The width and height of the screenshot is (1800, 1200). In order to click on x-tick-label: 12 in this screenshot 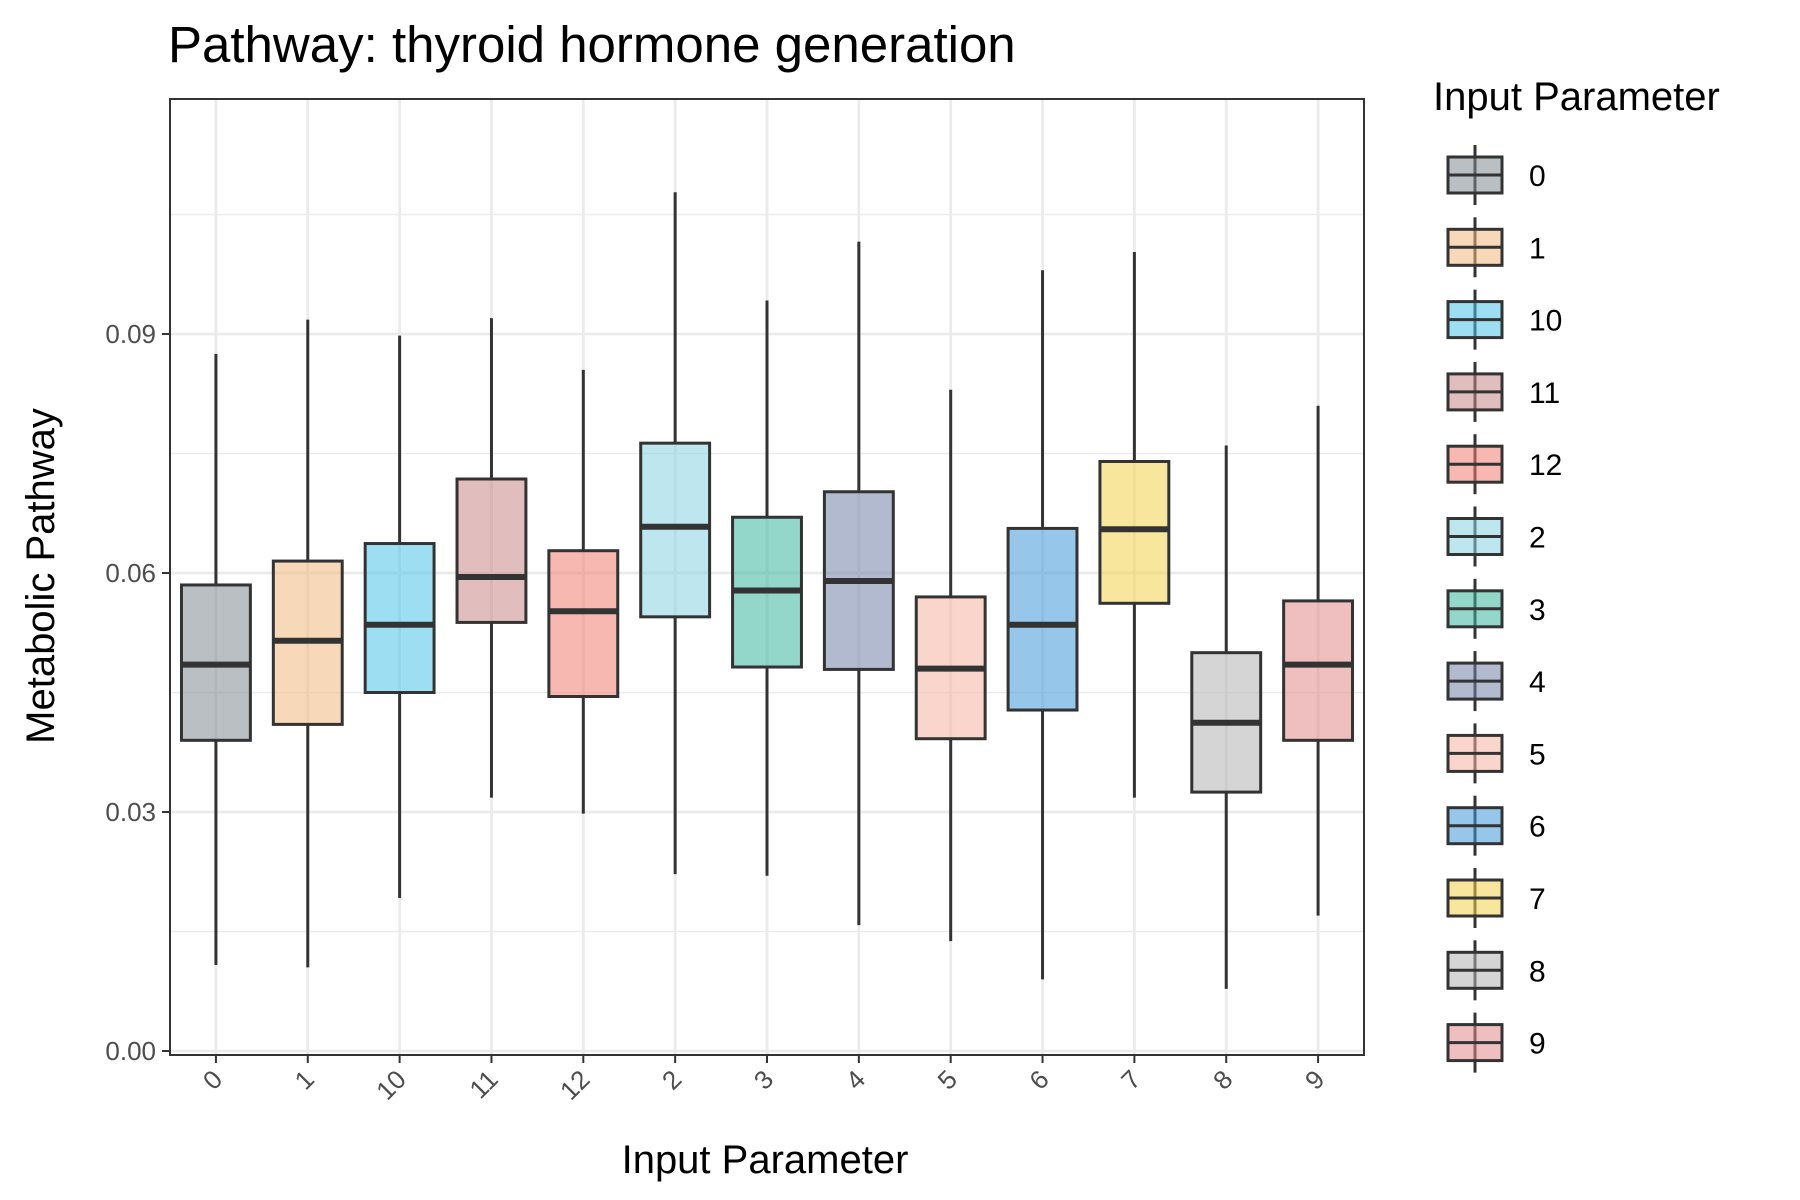, I will do `click(575, 1085)`.